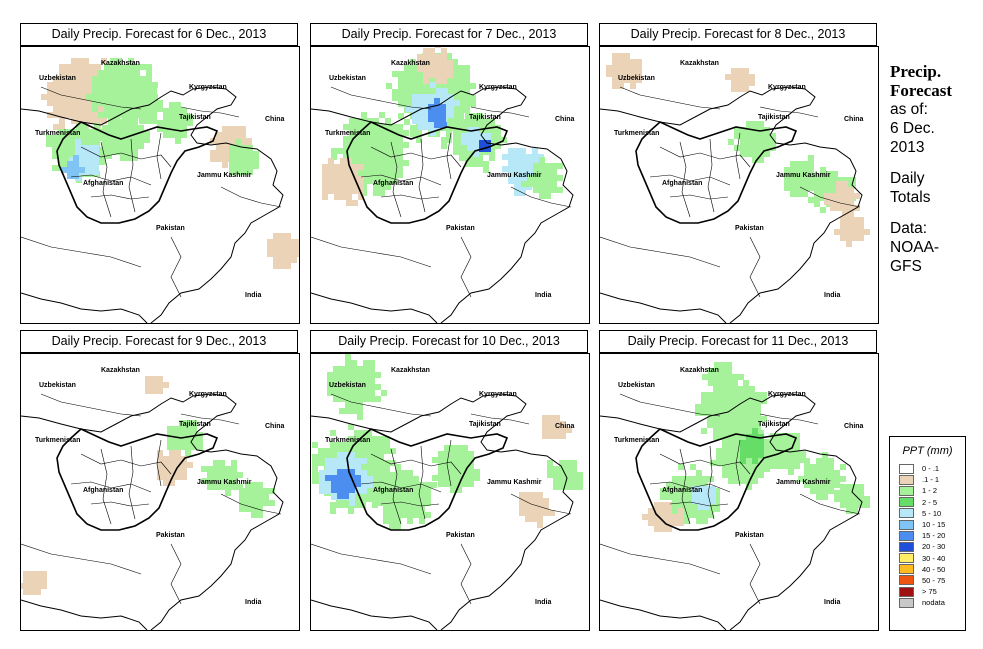 The height and width of the screenshot is (649, 983). Describe the element at coordinates (374, 307) in the screenshot. I see `coastline` at that location.